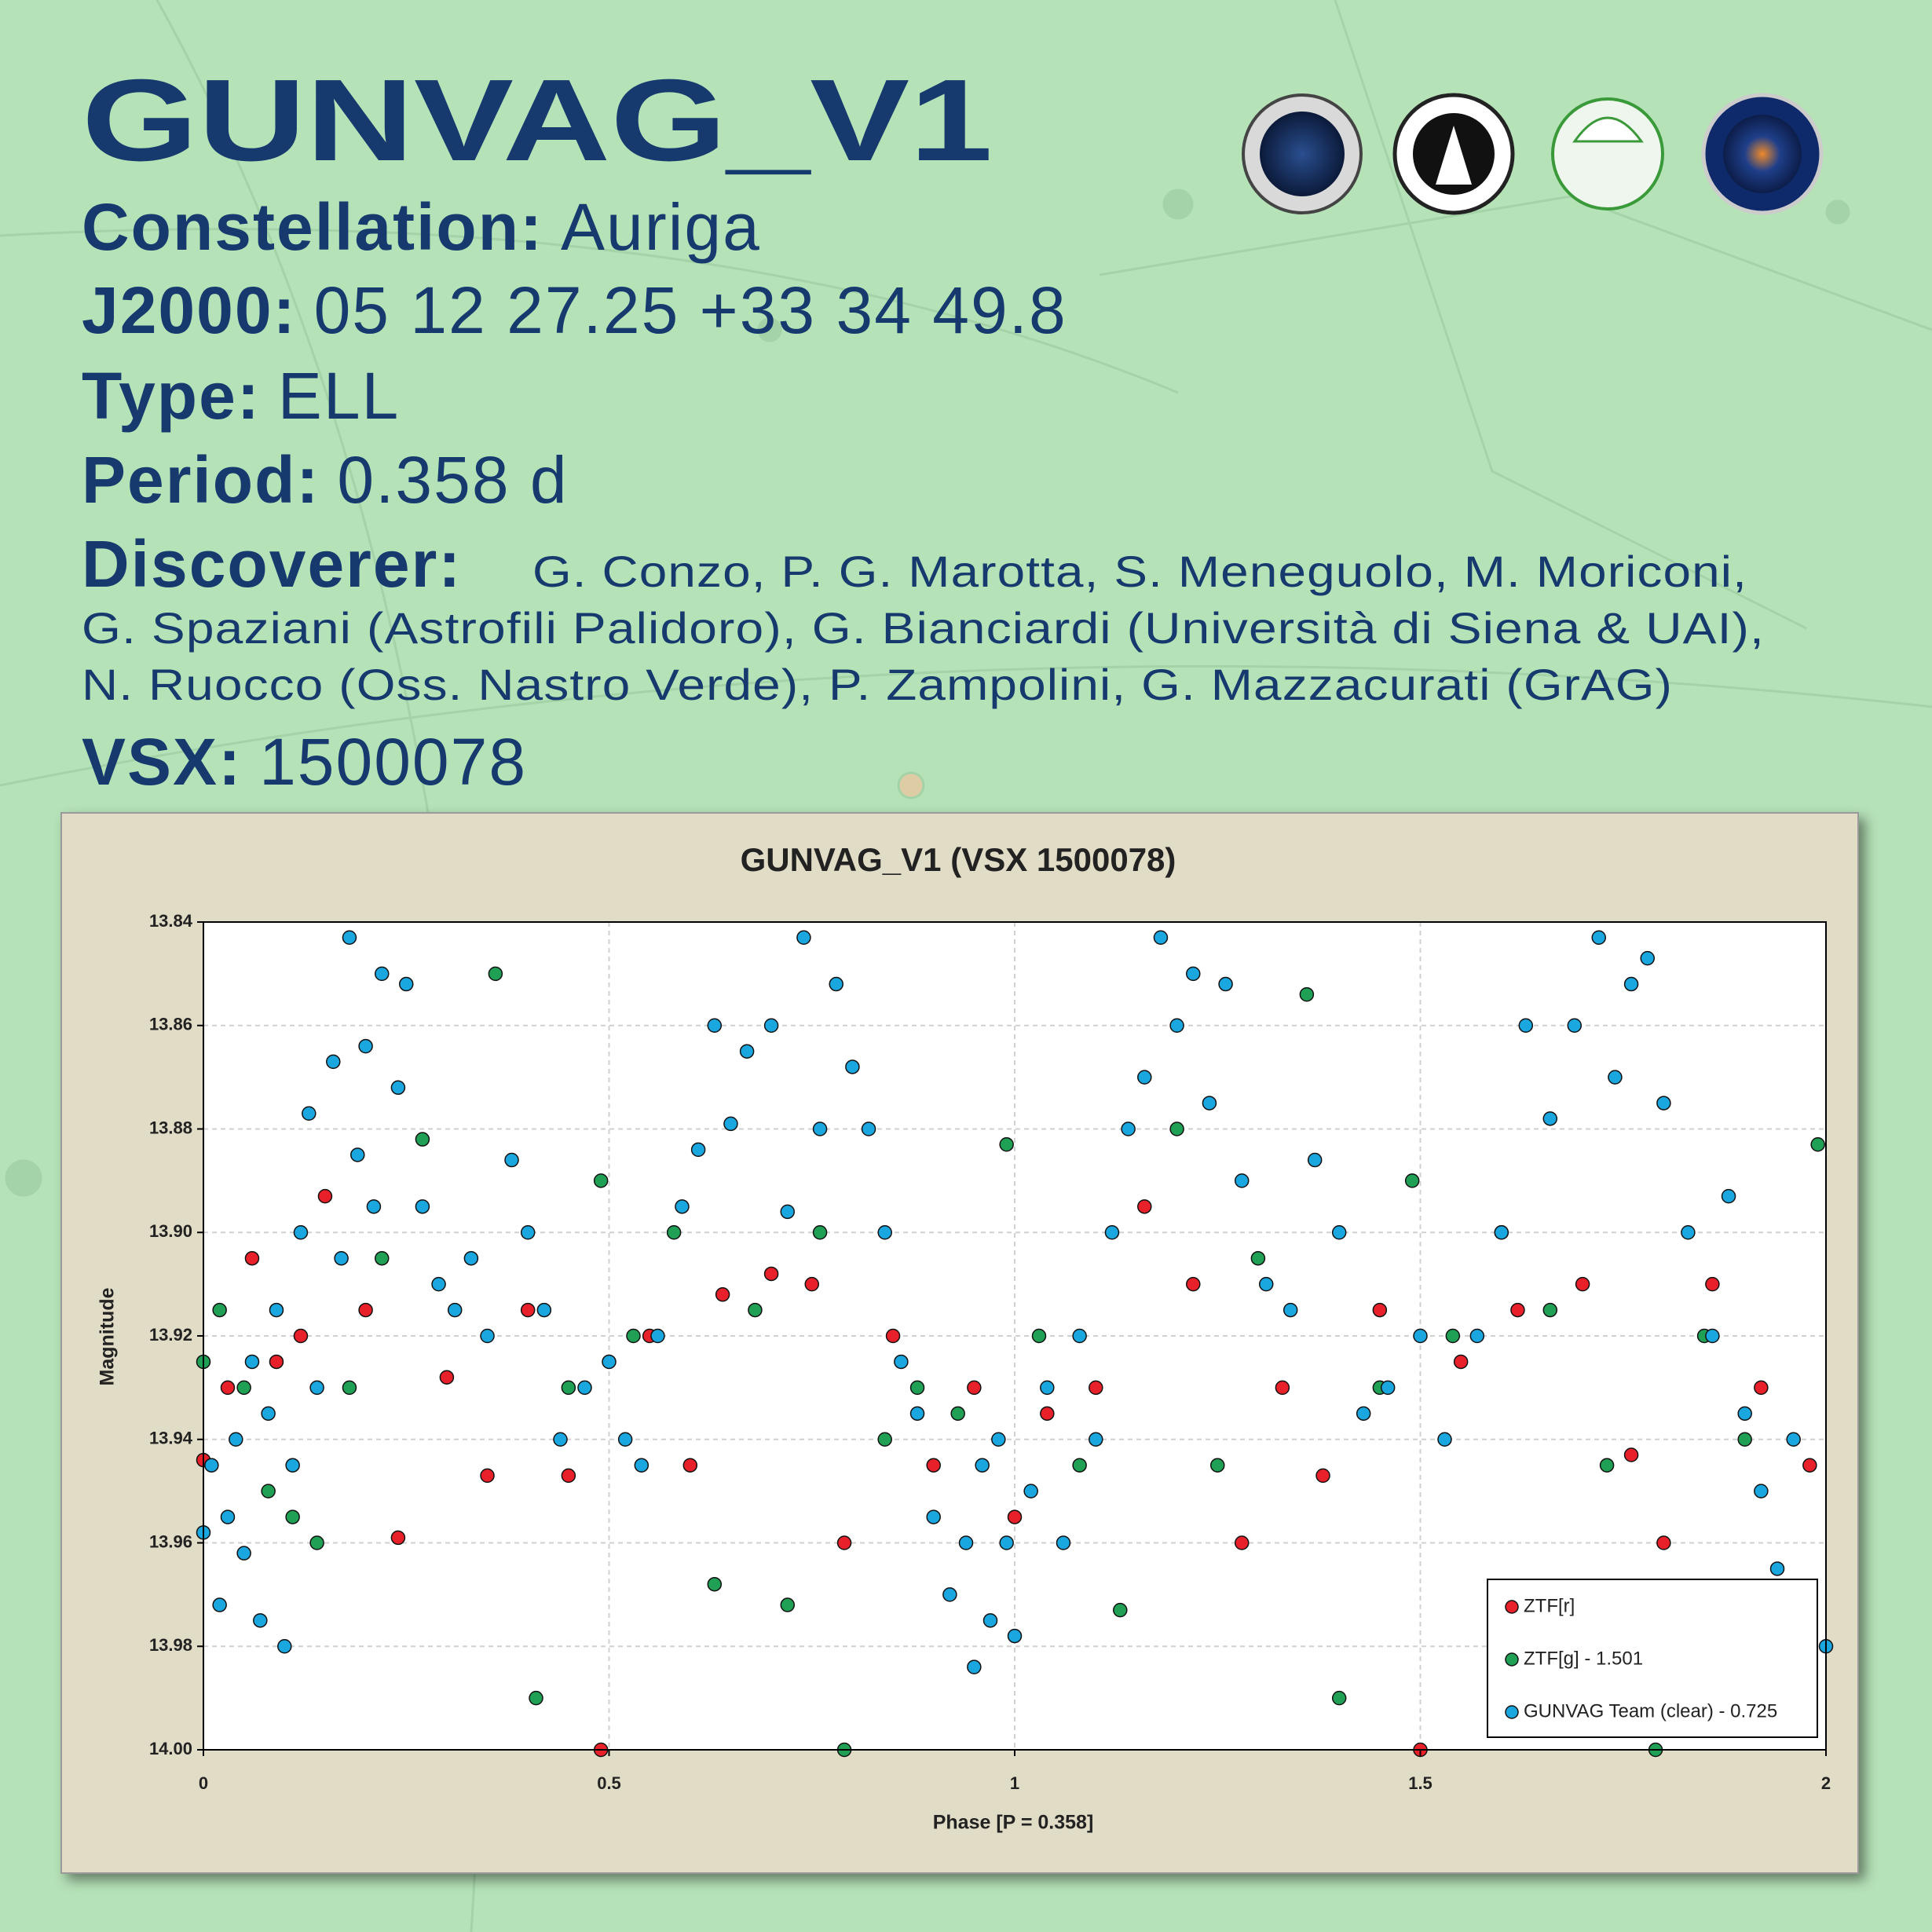 Image resolution: width=1932 pixels, height=1932 pixels. Describe the element at coordinates (171, 1438) in the screenshot. I see `y-tick-label: 13.94` at that location.